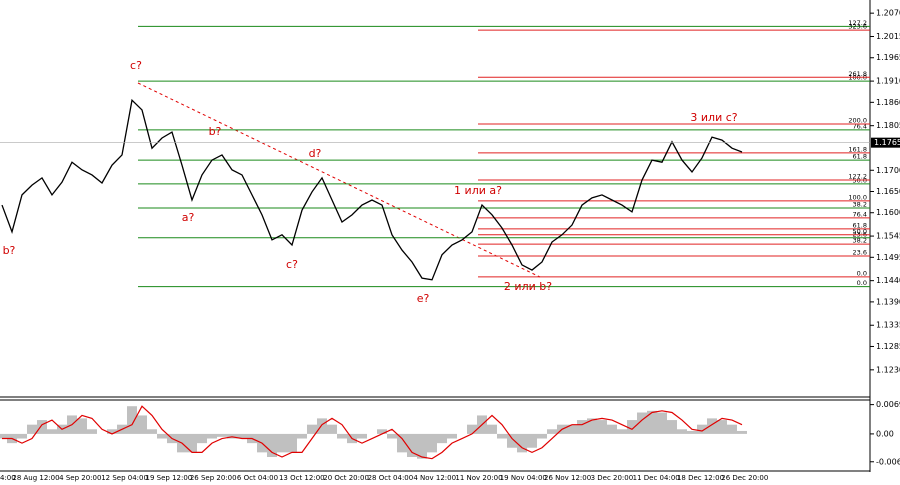 The height and width of the screenshot is (485, 900). I want to click on x-tick-label: 28 Oct 04:00, so click(391, 478).